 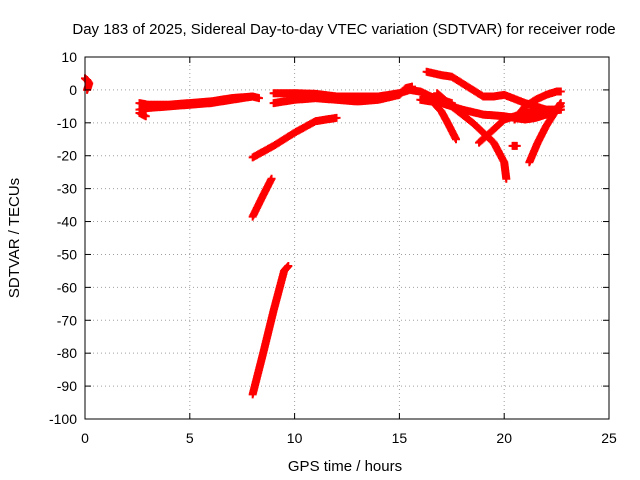 I want to click on y-tick-label: -60, so click(x=67, y=287).